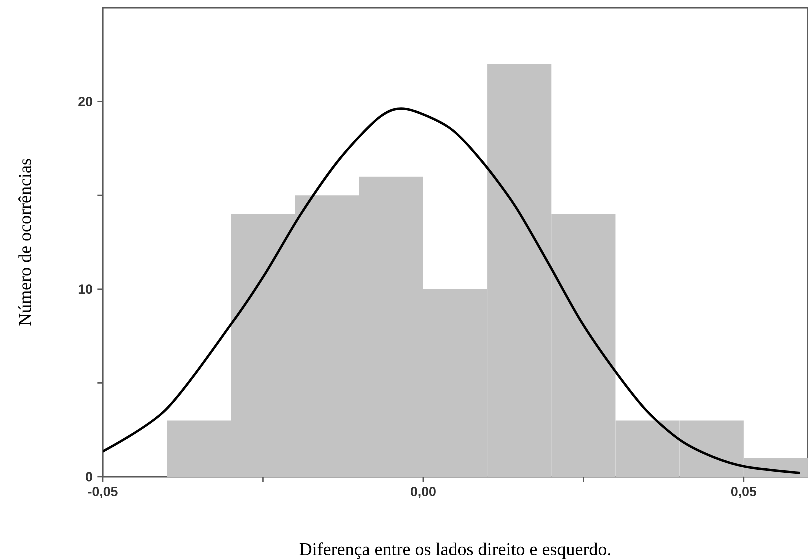  What do you see at coordinates (103, 492) in the screenshot?
I see `x-tick-label: -0,05` at bounding box center [103, 492].